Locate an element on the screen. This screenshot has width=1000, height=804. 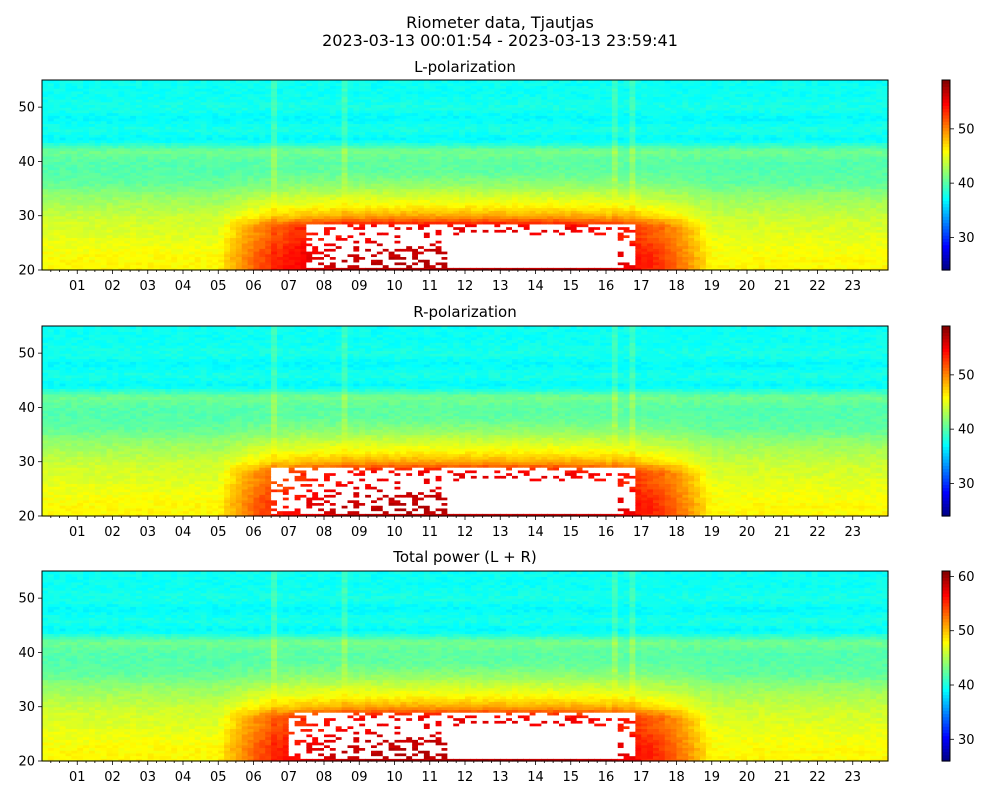
figure-title: Riometer data, Tjautjas is located at coordinates (500, 22).